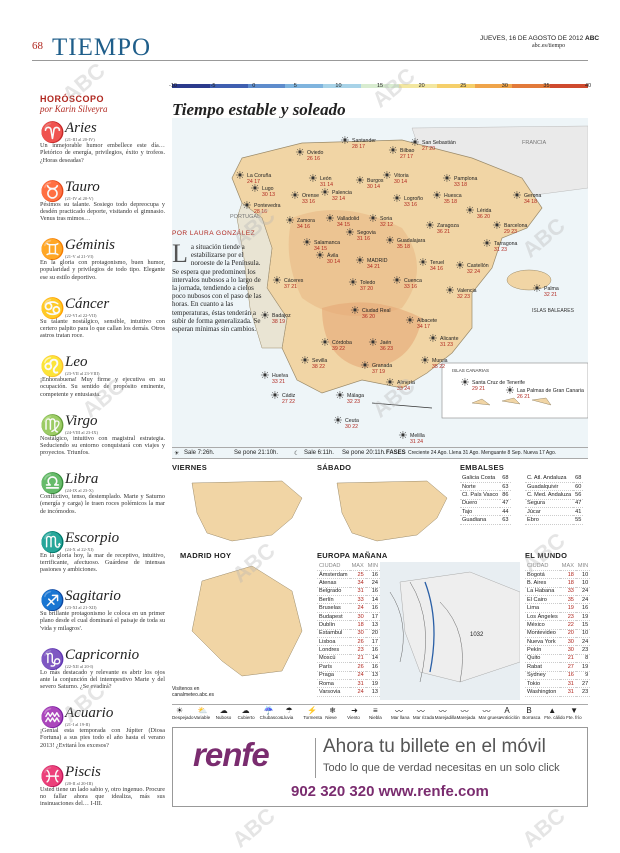  Describe the element at coordinates (331, 717) in the screenshot. I see `legend-label: Nieve` at that location.